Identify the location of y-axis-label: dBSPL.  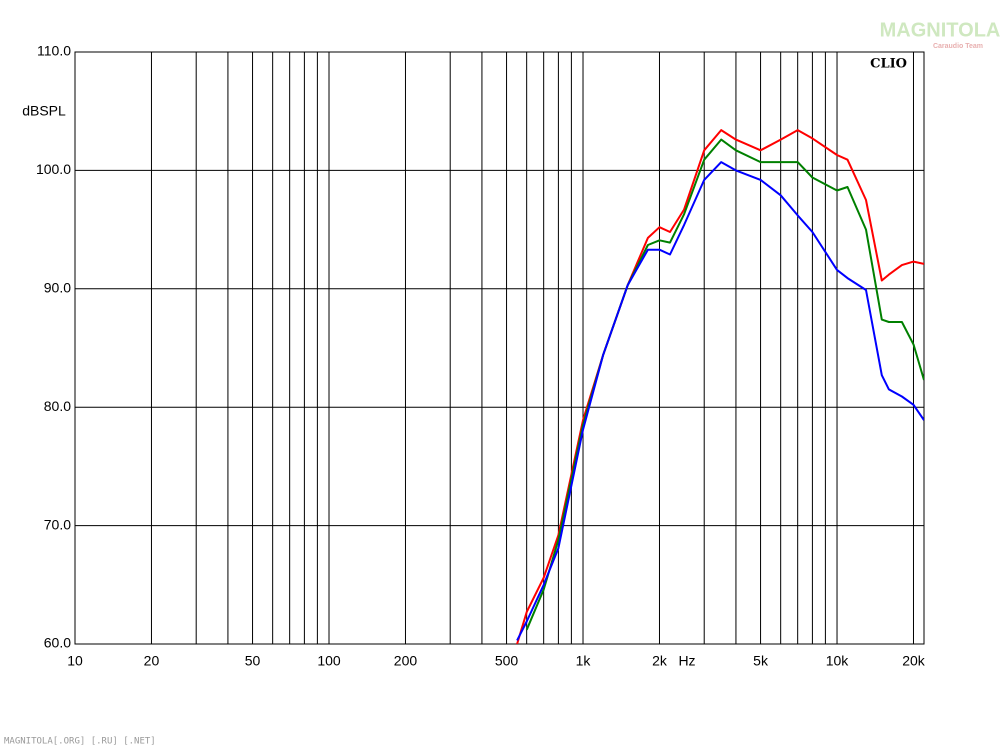
(44, 111).